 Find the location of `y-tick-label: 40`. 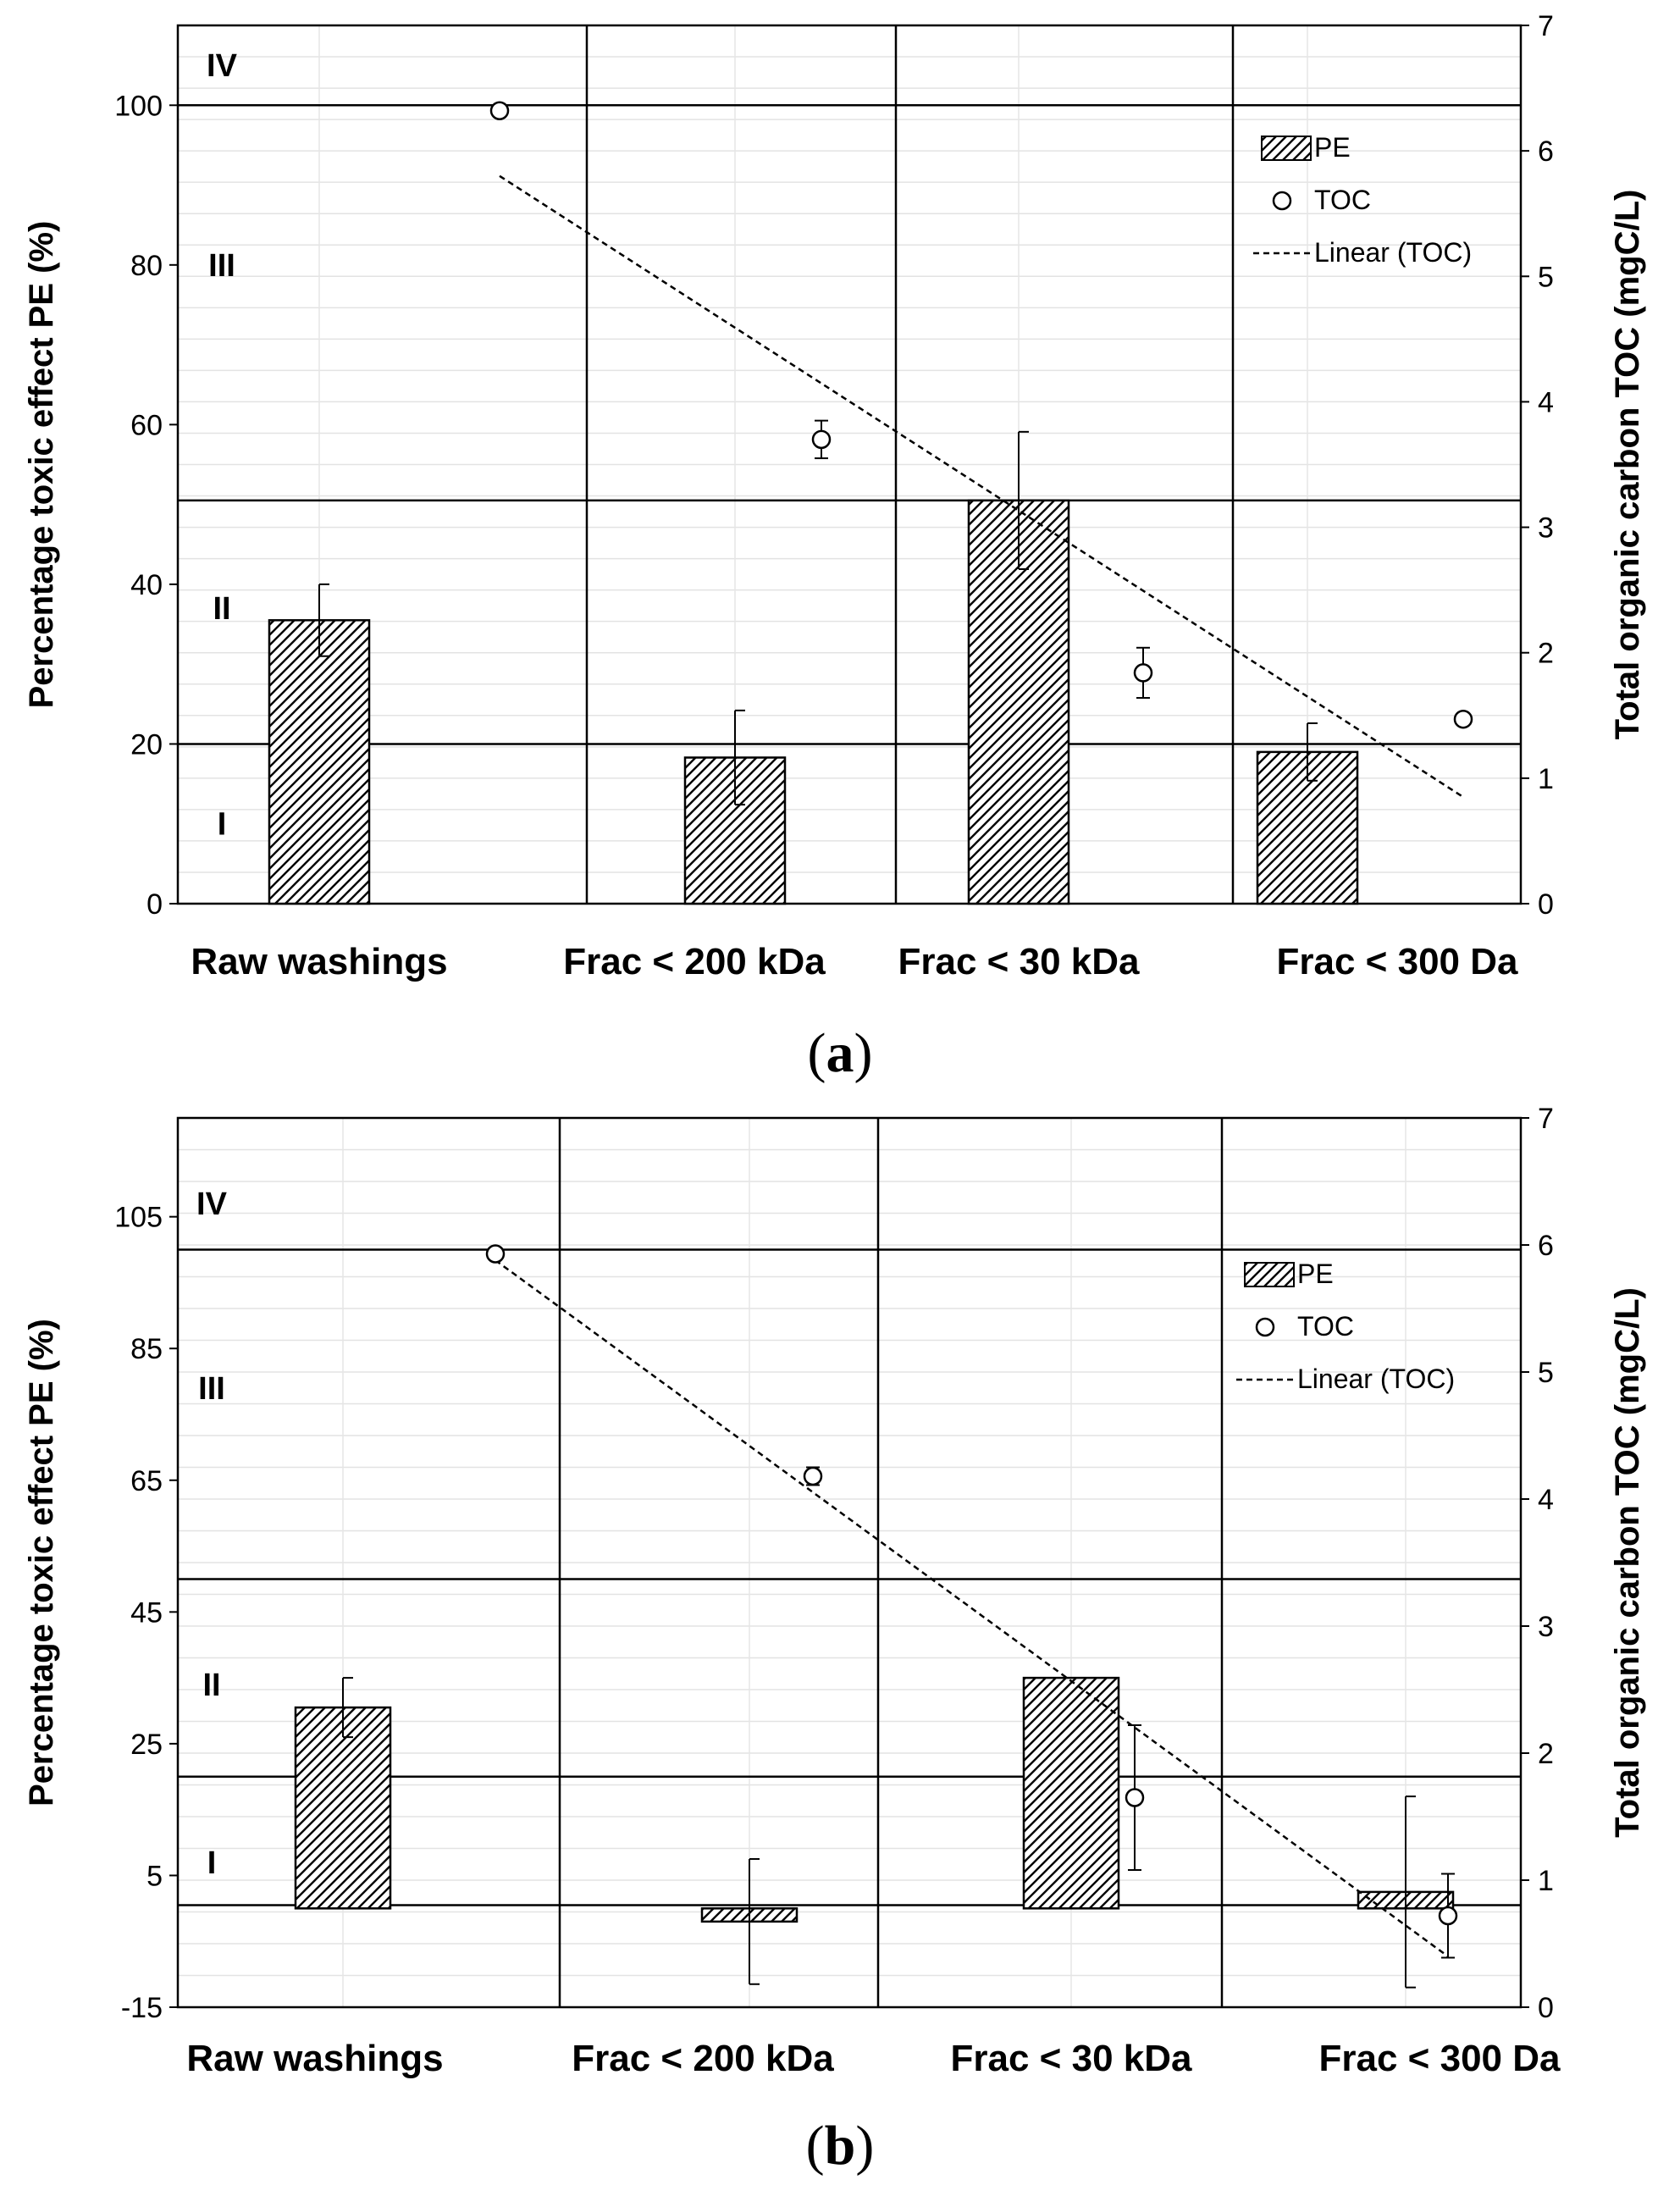

y-tick-label: 40 is located at coordinates (146, 585).